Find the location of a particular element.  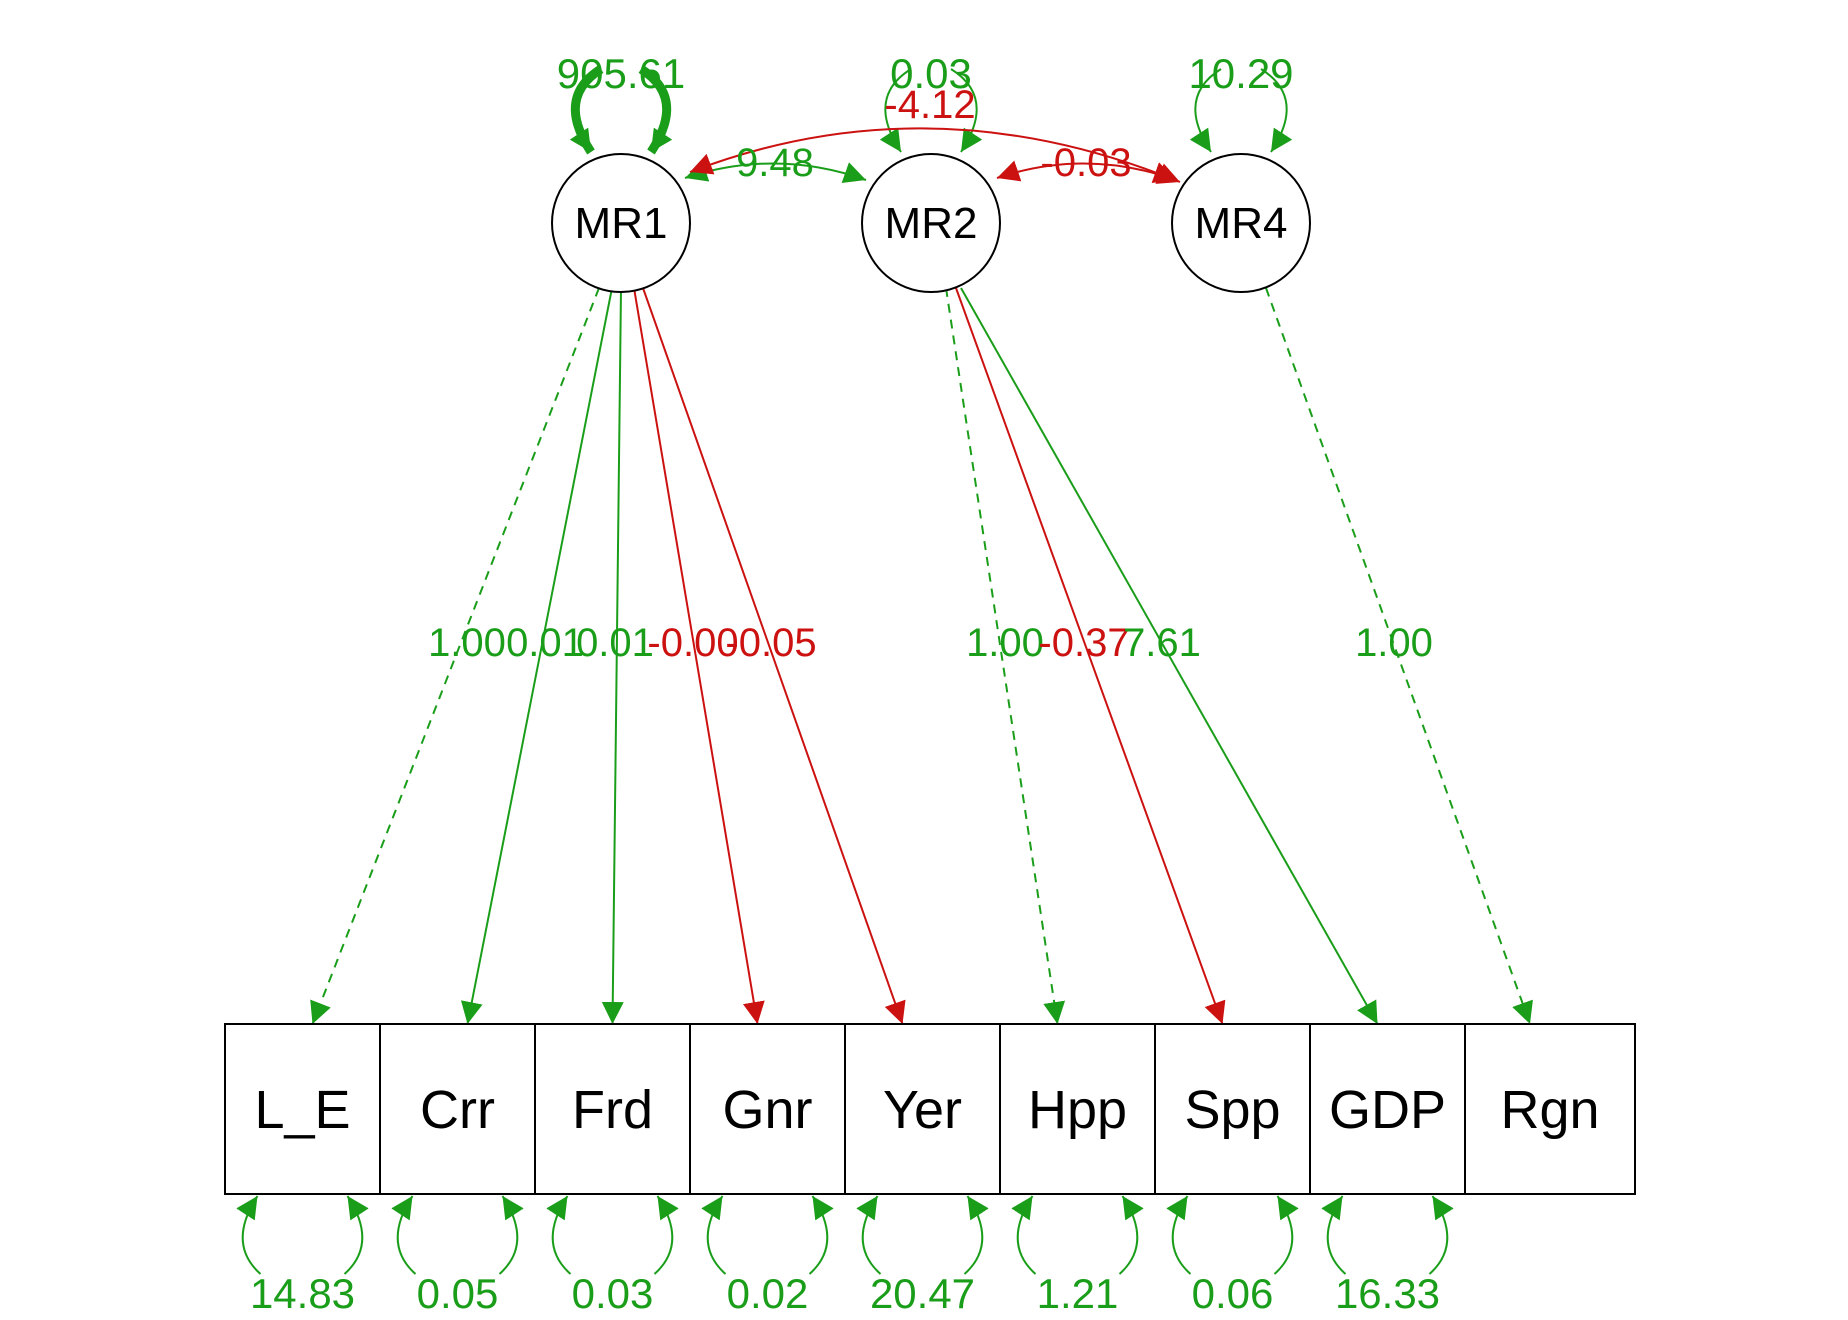

latent-label-mr2: MR2 is located at coordinates (931, 223).